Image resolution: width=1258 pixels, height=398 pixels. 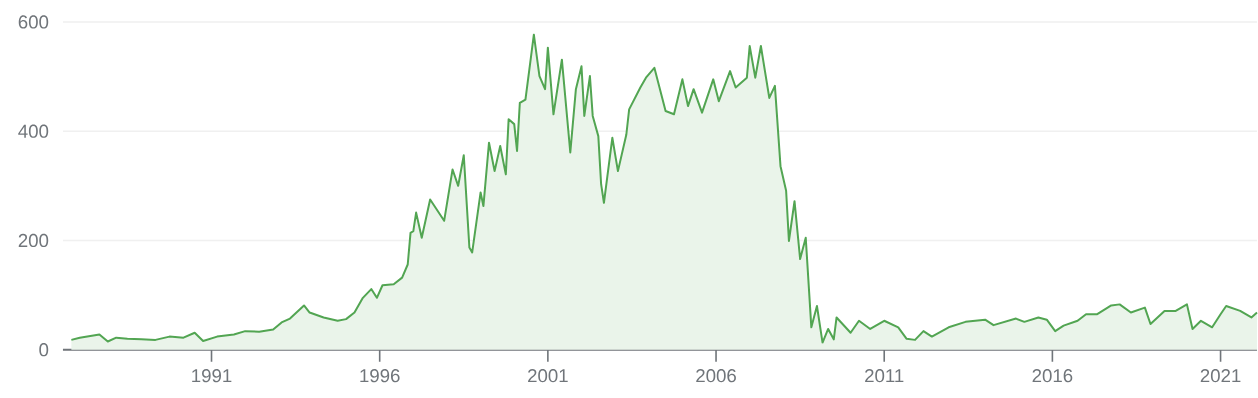 I want to click on x-tick-label: 2006, so click(x=716, y=376).